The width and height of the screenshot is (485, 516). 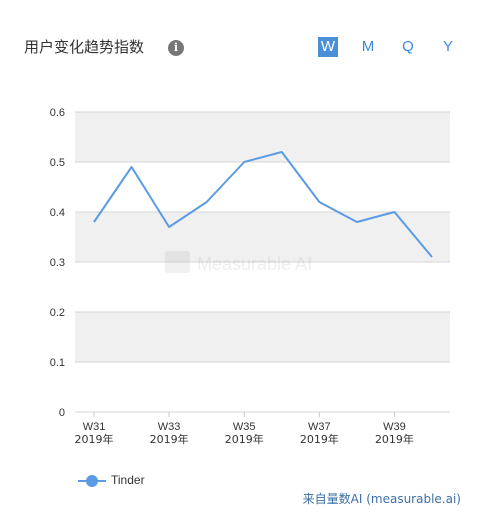 I want to click on tab-year: Y, so click(x=447, y=46).